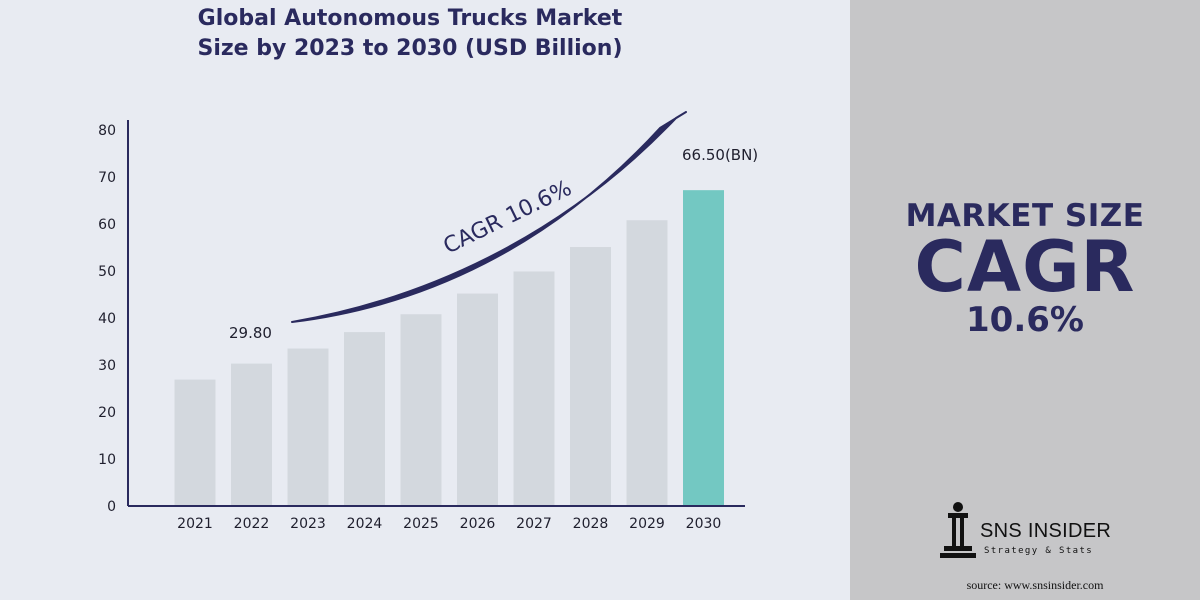  I want to click on bar-2024, so click(364, 419).